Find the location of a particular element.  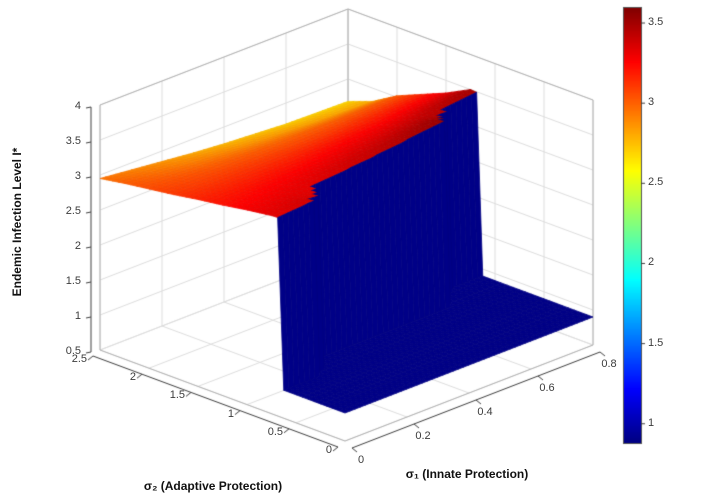

tick-label: 0.6 is located at coordinates (547, 388).